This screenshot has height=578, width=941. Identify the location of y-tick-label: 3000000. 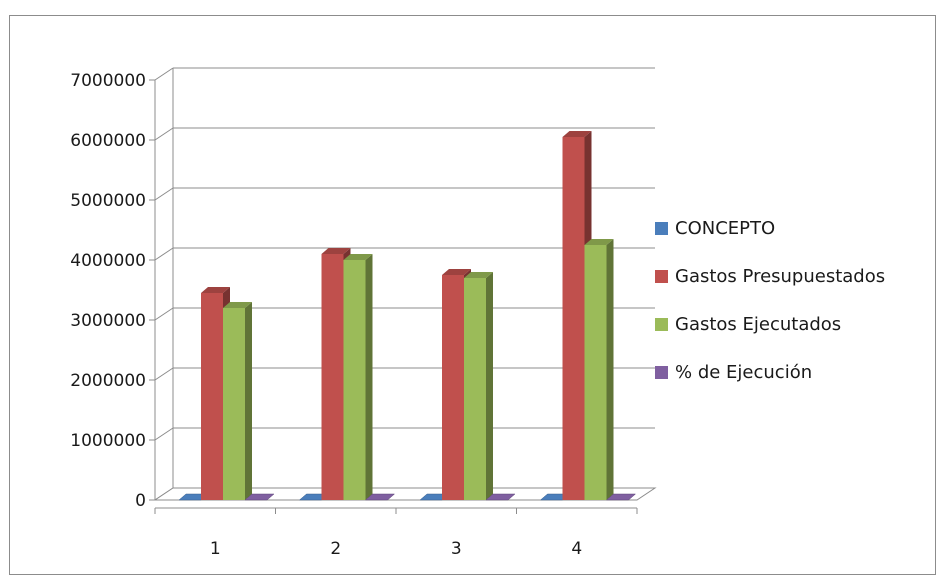
(108, 321).